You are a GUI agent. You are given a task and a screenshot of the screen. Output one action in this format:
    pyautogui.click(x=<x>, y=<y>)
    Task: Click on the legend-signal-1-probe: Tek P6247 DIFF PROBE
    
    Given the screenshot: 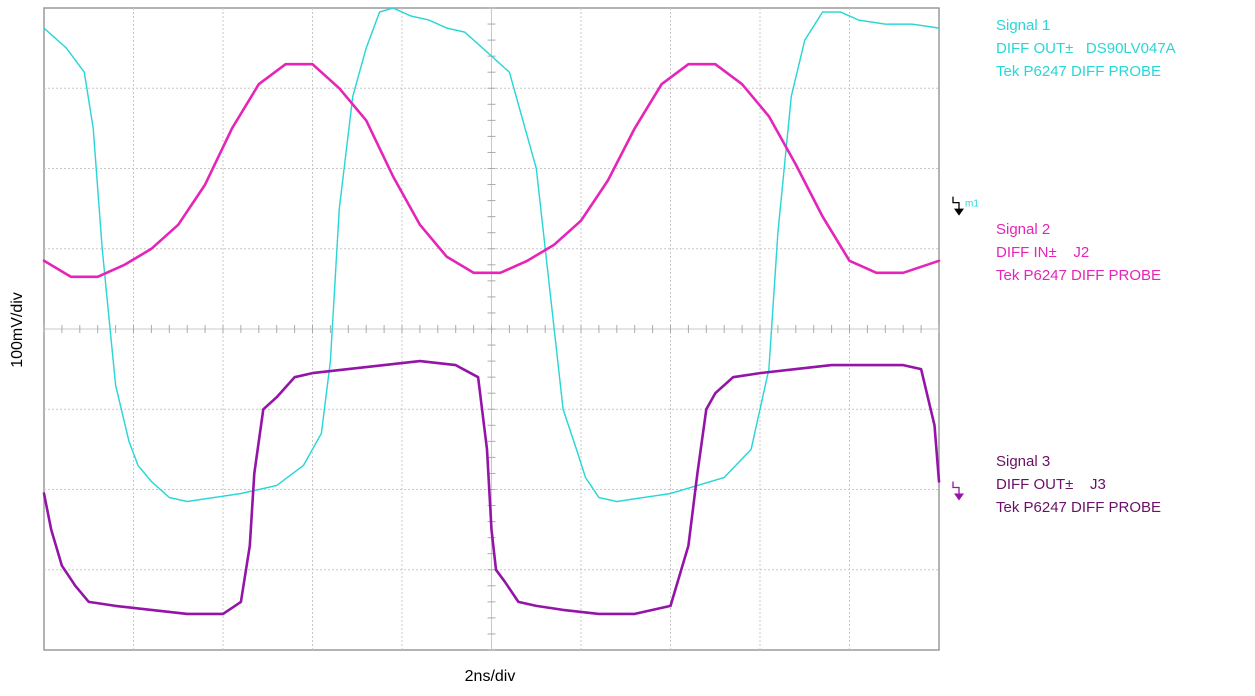 What is the action you would take?
    pyautogui.click(x=1079, y=71)
    